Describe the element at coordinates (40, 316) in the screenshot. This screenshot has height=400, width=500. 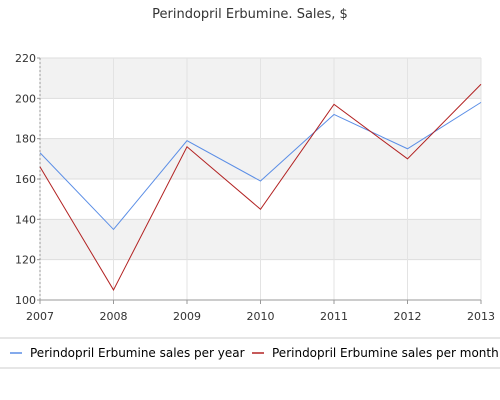
I see `x-tick-label: 2007` at that location.